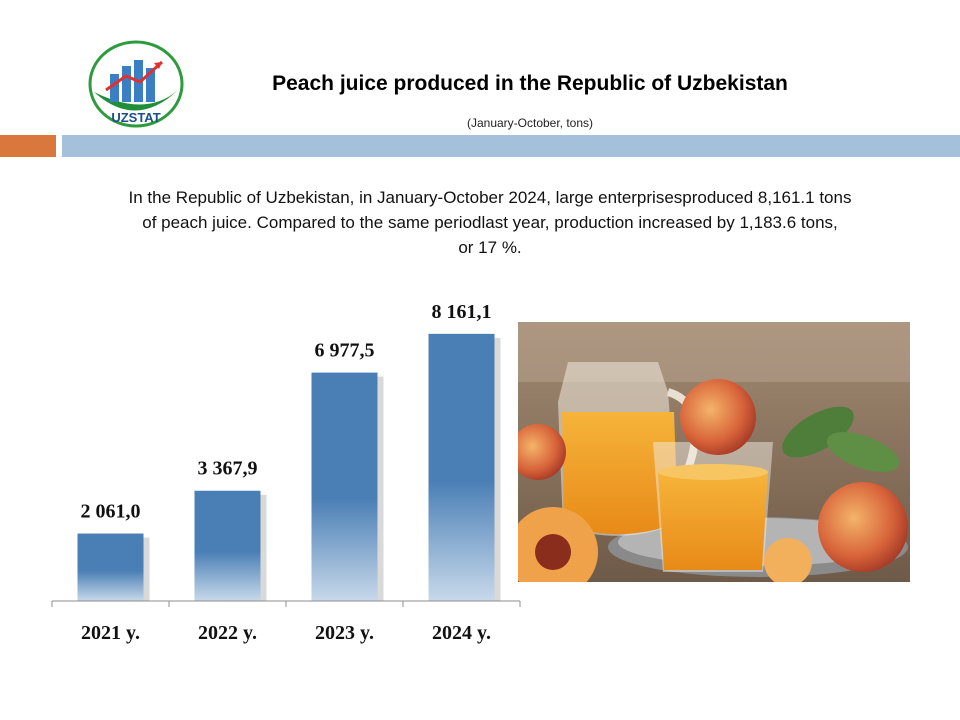 This screenshot has height=720, width=960. Describe the element at coordinates (111, 512) in the screenshot. I see `bar-value-label: 2 061,0` at that location.